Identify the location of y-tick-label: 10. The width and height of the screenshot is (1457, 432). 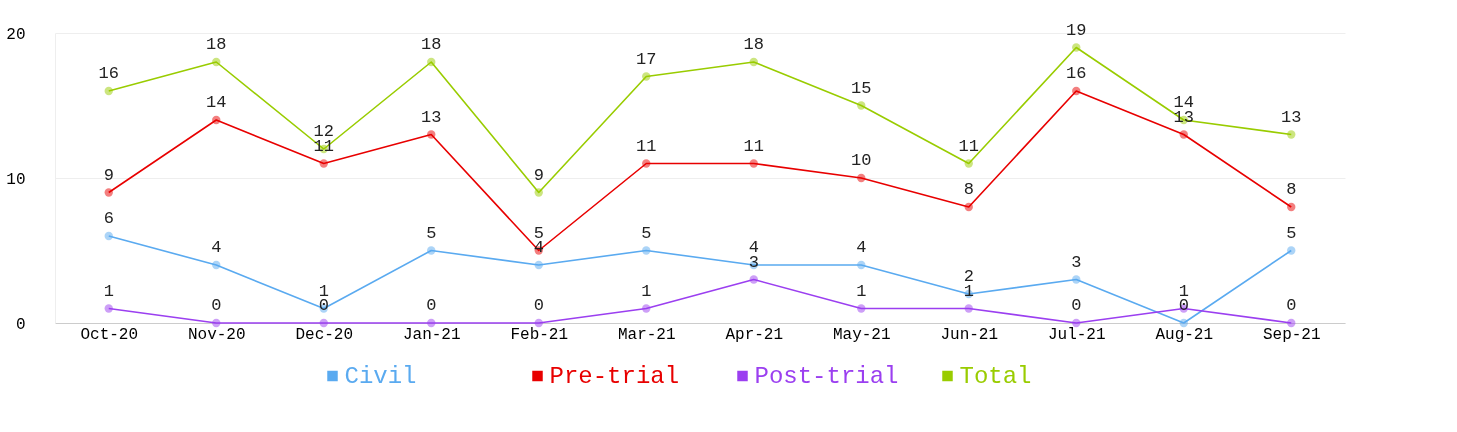
(16, 179).